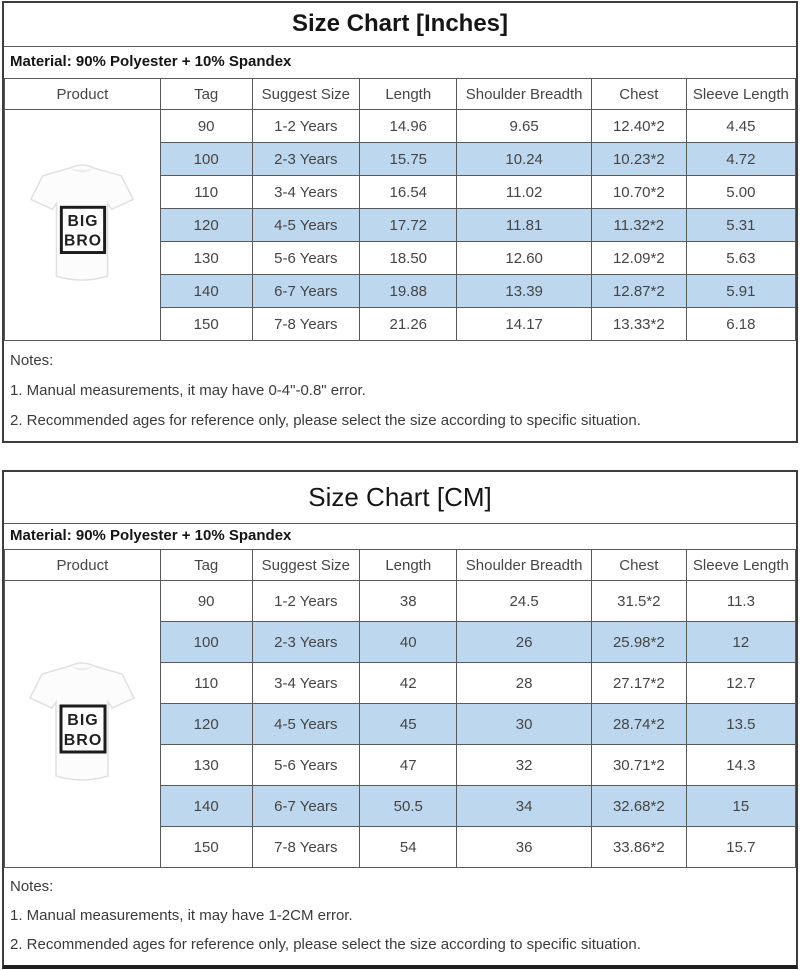 The height and width of the screenshot is (970, 800). What do you see at coordinates (524, 258) in the screenshot?
I see `cell-shoulder-breadth: 12.60` at bounding box center [524, 258].